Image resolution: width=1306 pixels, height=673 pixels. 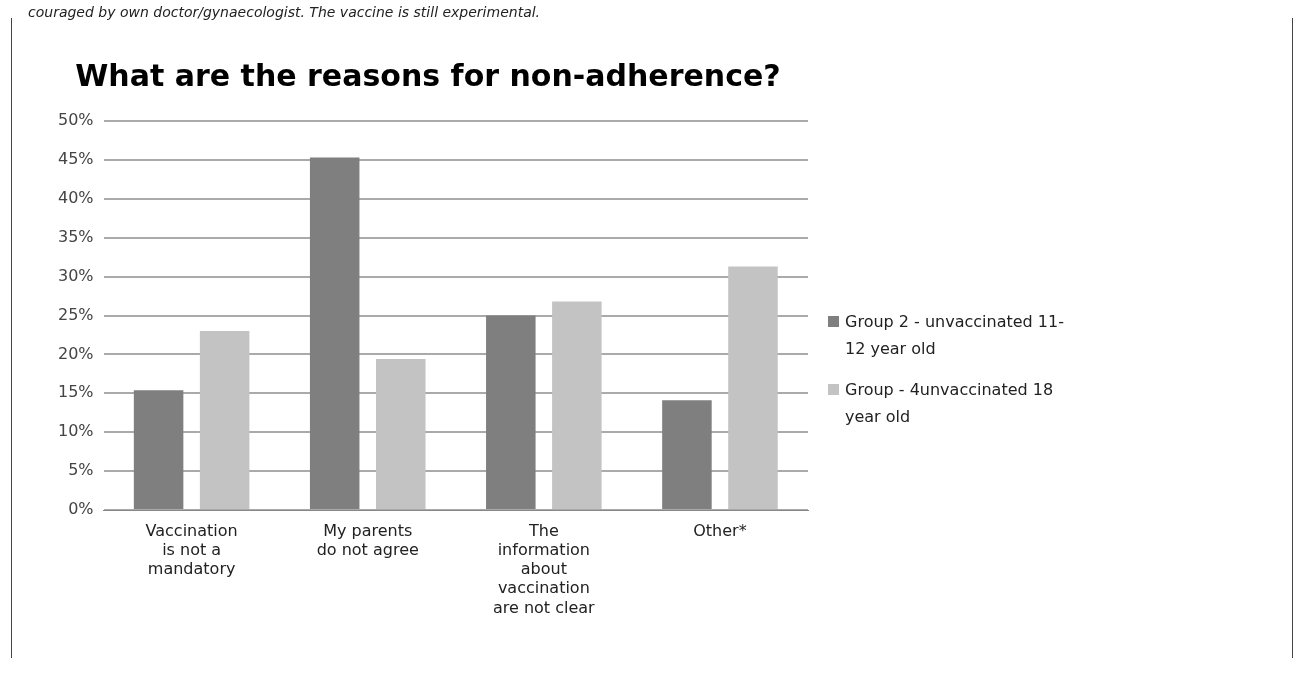 I want to click on y-tick-label: 35%, so click(x=76, y=236).